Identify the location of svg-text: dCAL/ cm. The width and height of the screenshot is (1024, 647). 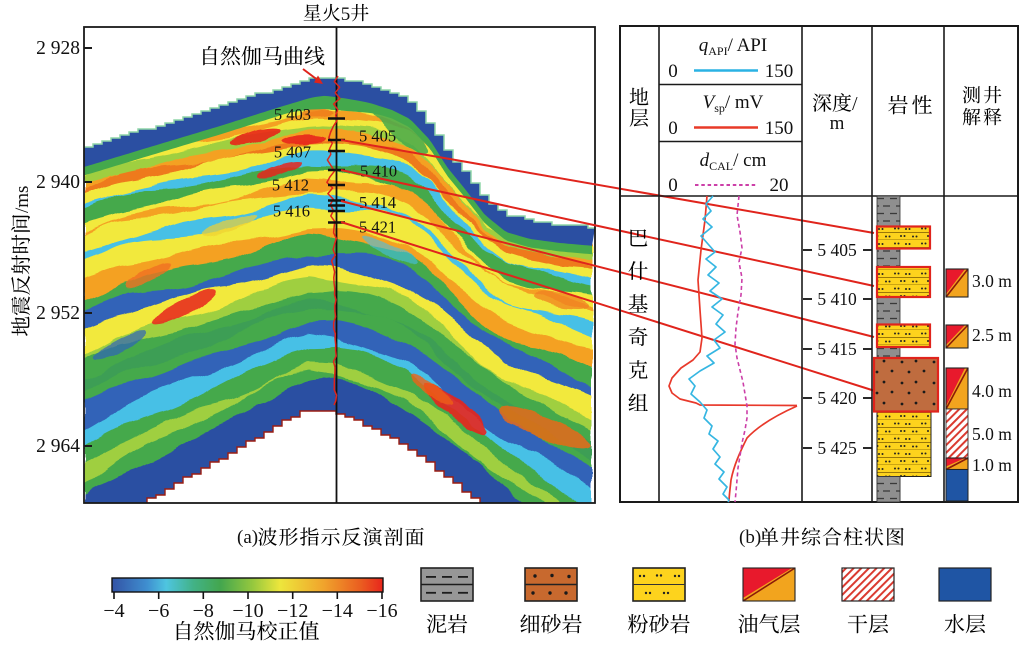
(733, 161).